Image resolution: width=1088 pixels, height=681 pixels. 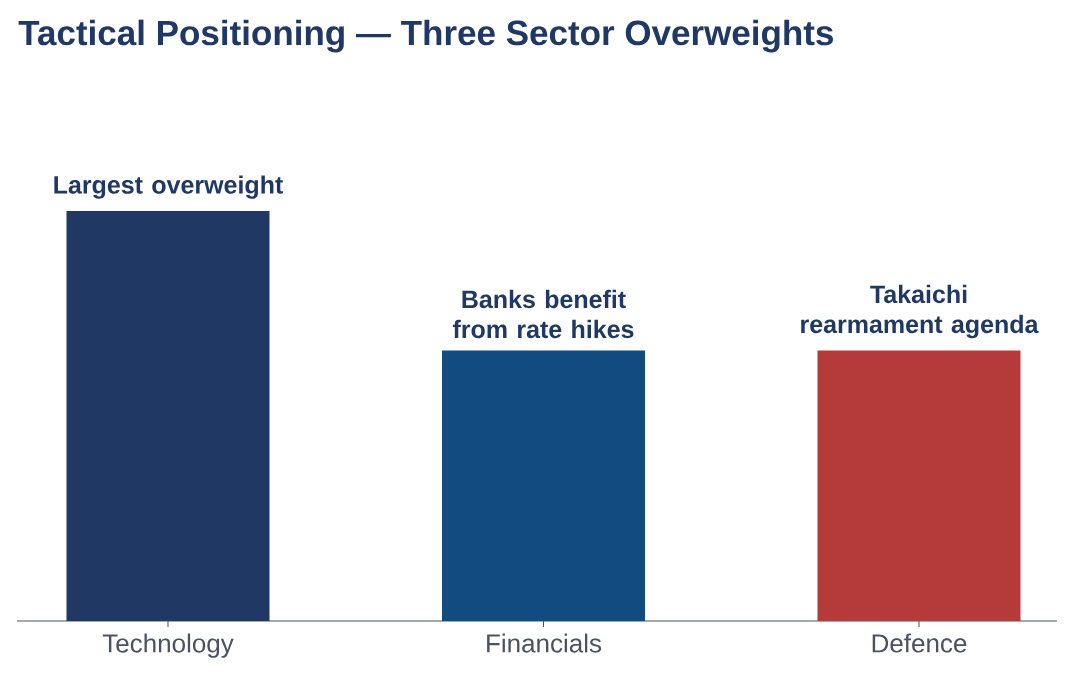 What do you see at coordinates (168, 187) in the screenshot?
I see `annotation: Largest overweight` at bounding box center [168, 187].